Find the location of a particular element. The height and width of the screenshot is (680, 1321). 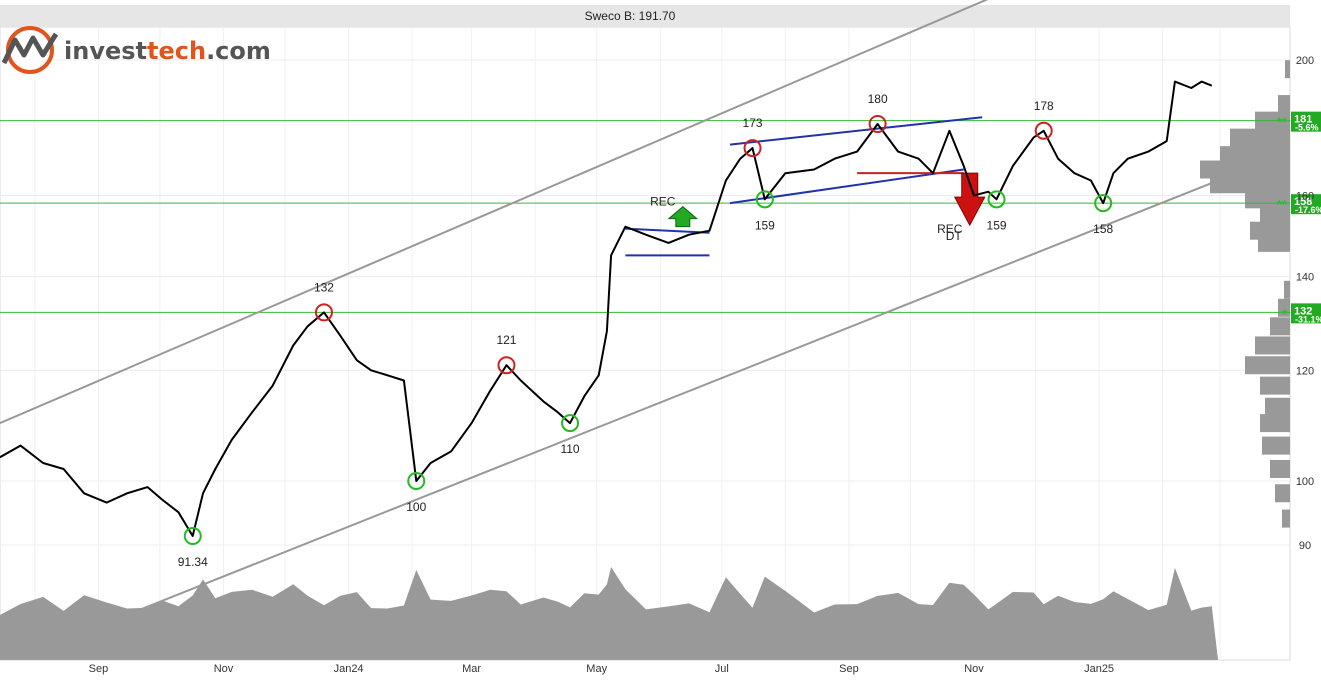

x-axis: Sep Nov Jan24 Mar May Jul Sep Nov Jan25 is located at coordinates (601, 669).